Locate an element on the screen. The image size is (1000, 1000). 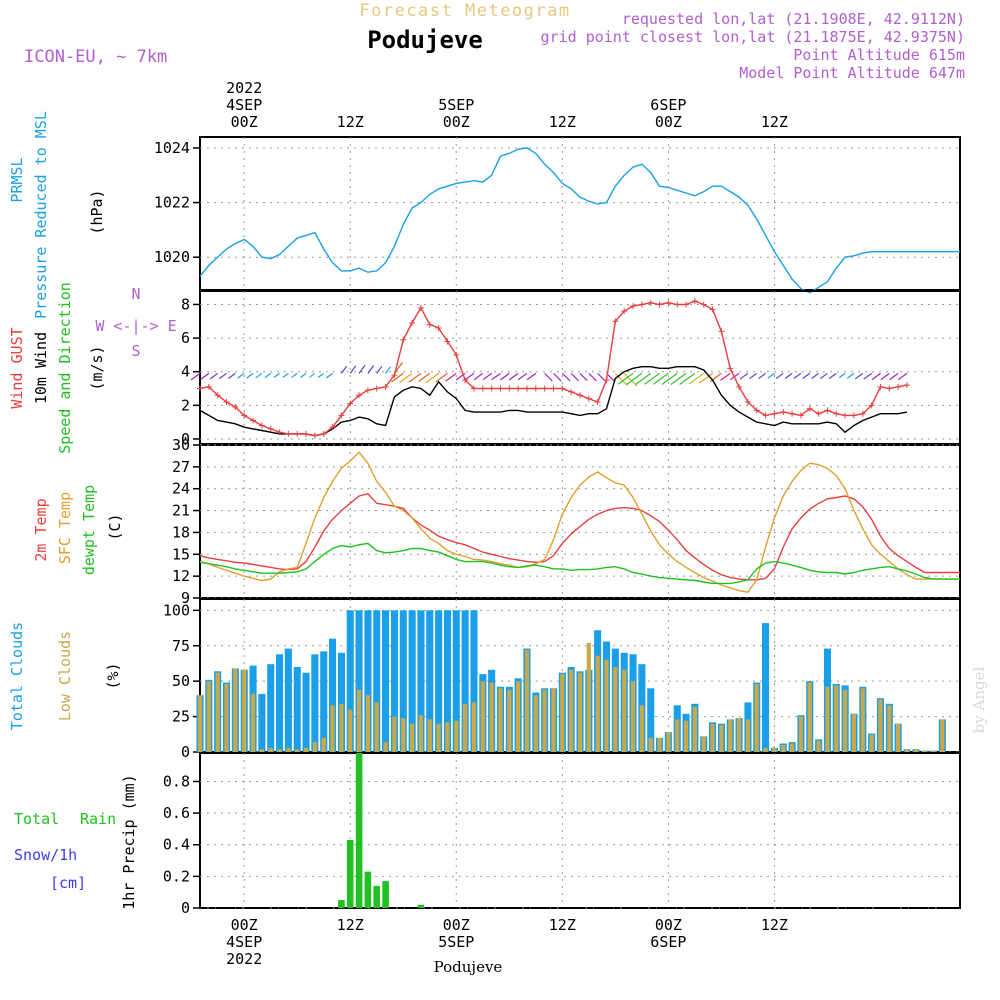
rain-bar is located at coordinates (385, 894).